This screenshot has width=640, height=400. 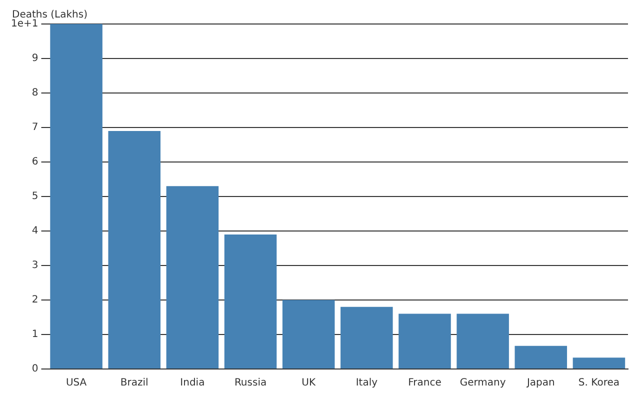 I want to click on x-tick-label: USA, so click(x=76, y=383).